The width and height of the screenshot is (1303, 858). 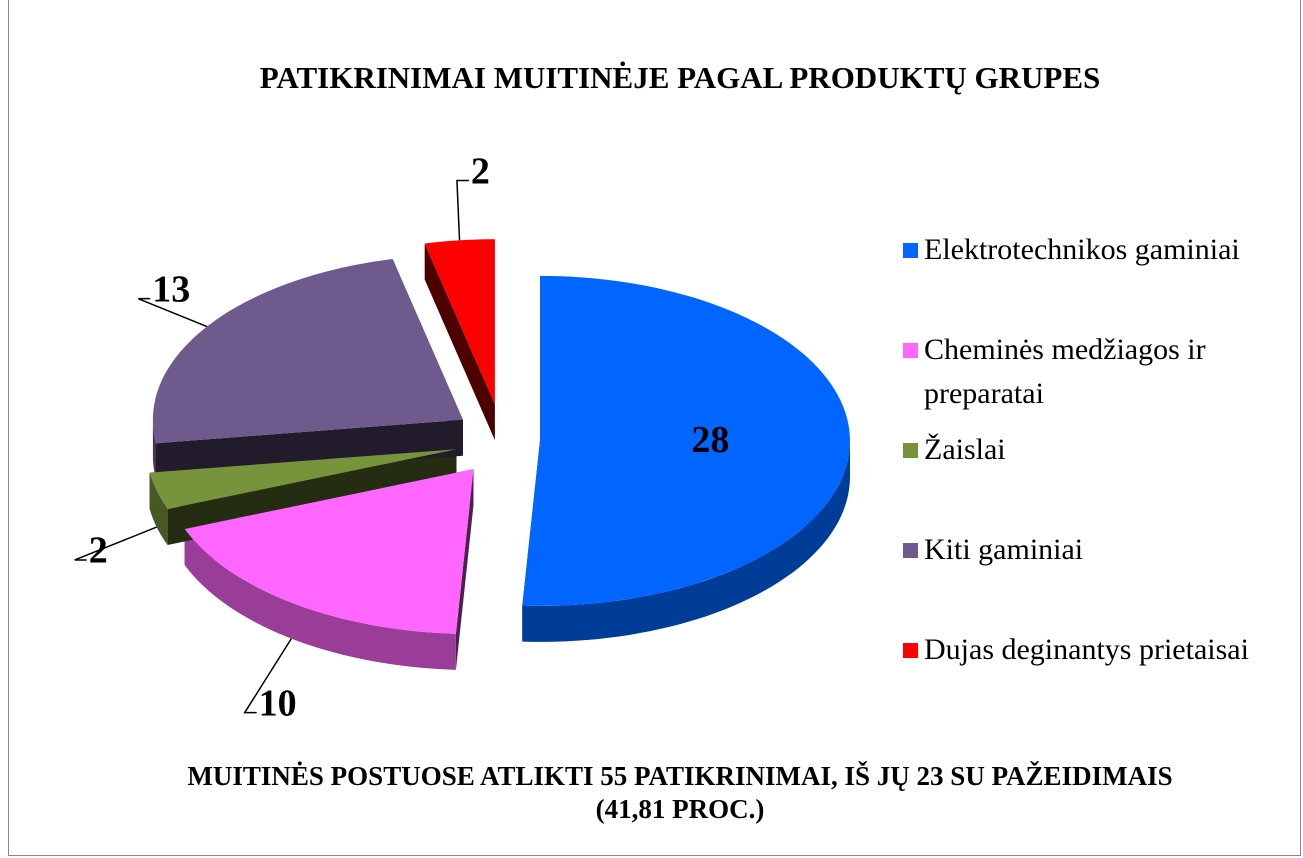 I want to click on legend-label: Kiti gaminiai, so click(x=1004, y=549).